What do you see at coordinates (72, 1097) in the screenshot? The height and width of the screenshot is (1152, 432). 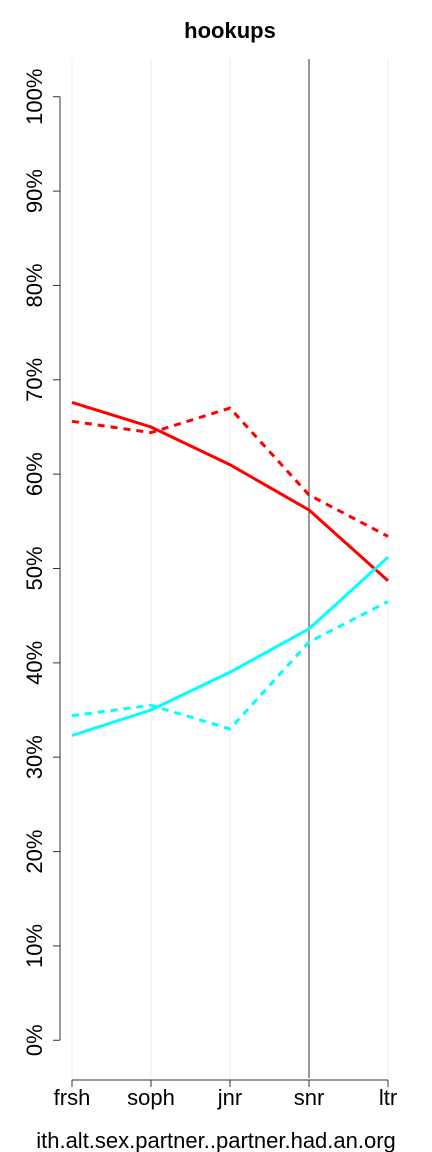 I see `x-tick-label: frsh` at bounding box center [72, 1097].